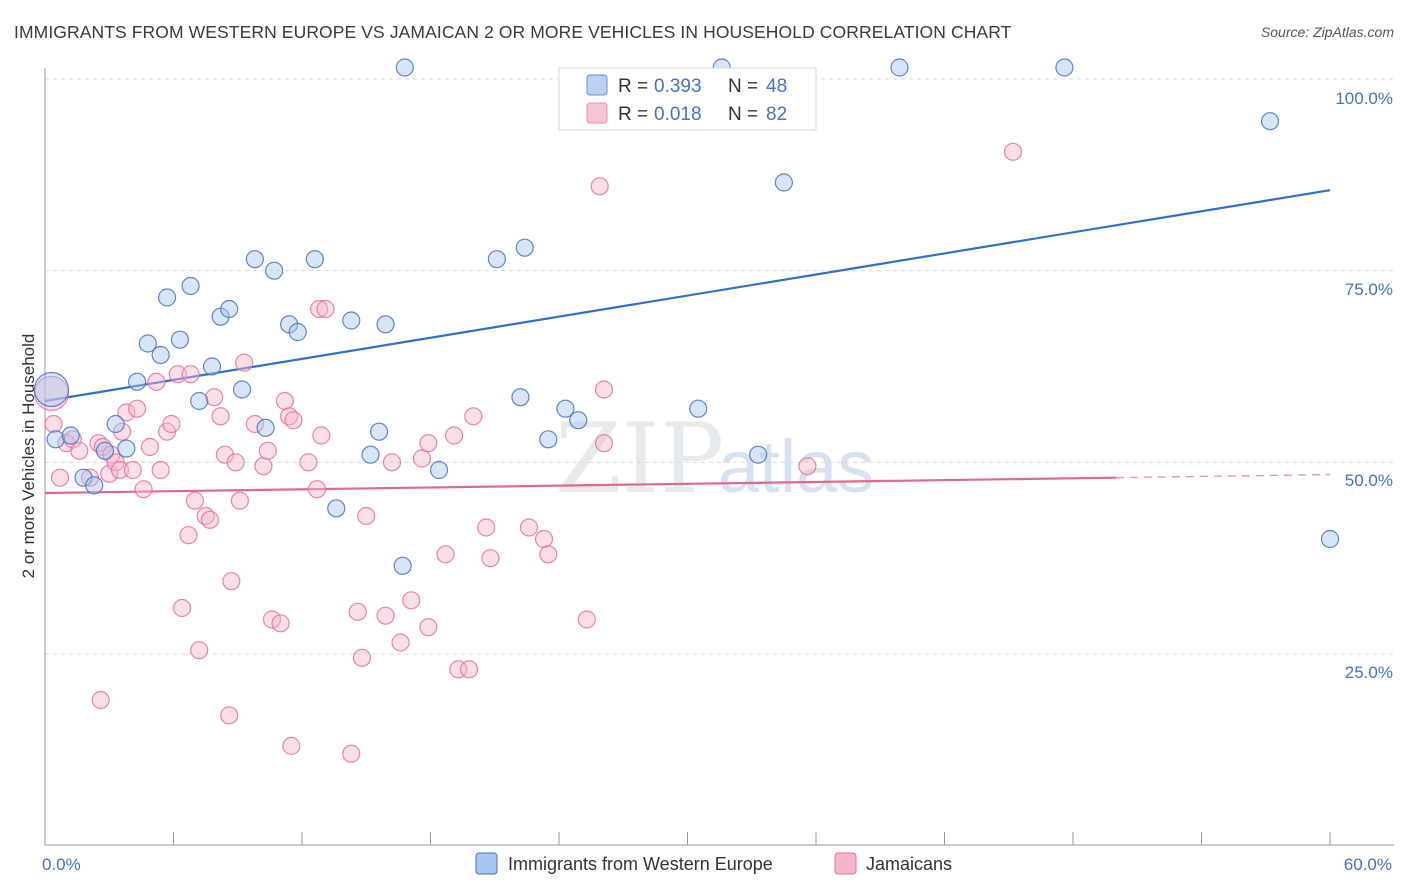  Describe the element at coordinates (678, 114) in the screenshot. I see `legend-r-value-pink: 0.018` at that location.